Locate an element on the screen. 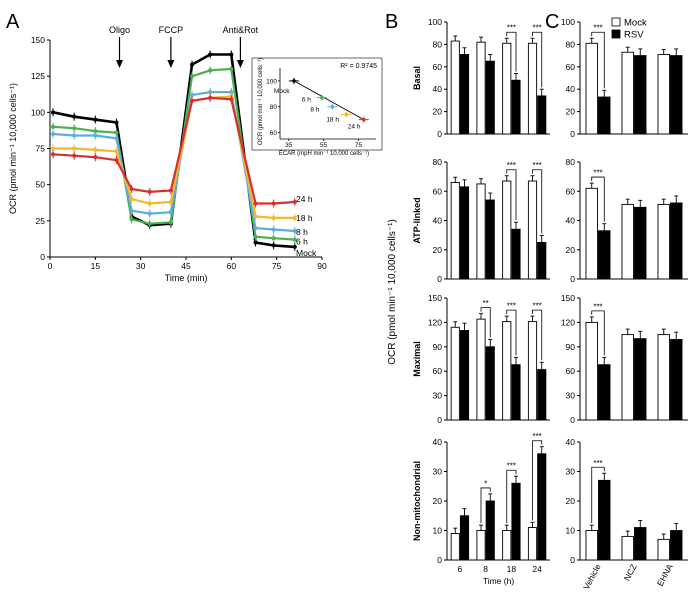 This screenshot has height=615, width=700. legend: Mock RSV is located at coordinates (629, 29).